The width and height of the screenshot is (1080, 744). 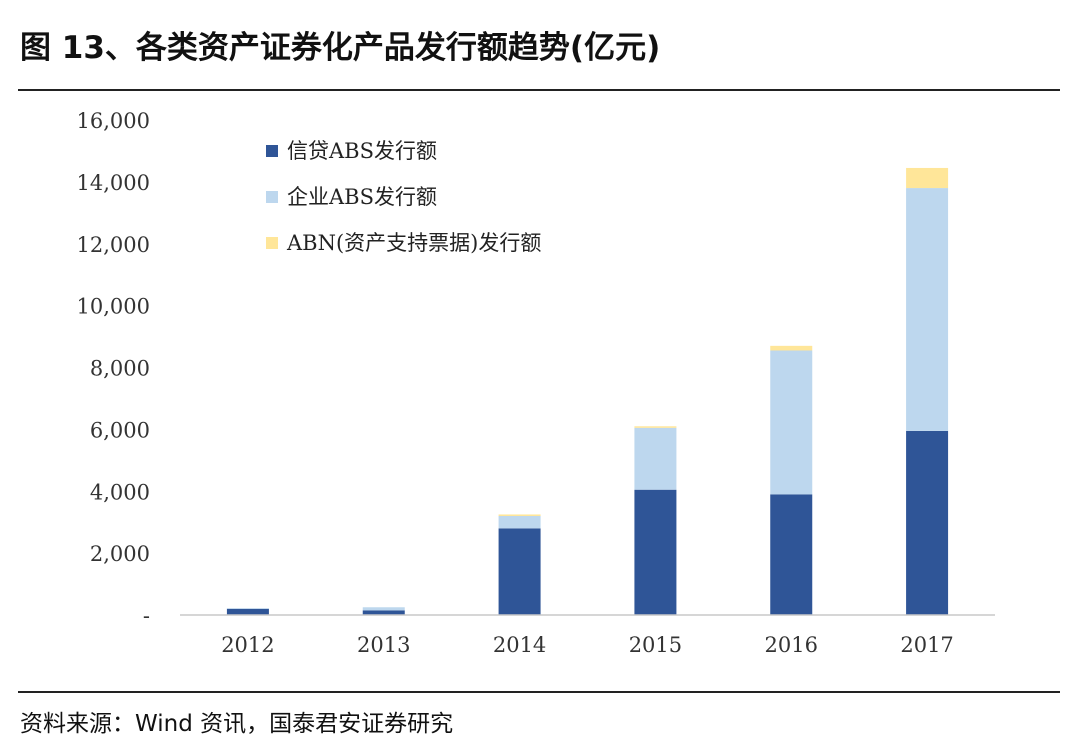 What do you see at coordinates (340, 48) in the screenshot?
I see `figure-title: 图 13、各类资产证券化产品发行额趋势(亿元)` at bounding box center [340, 48].